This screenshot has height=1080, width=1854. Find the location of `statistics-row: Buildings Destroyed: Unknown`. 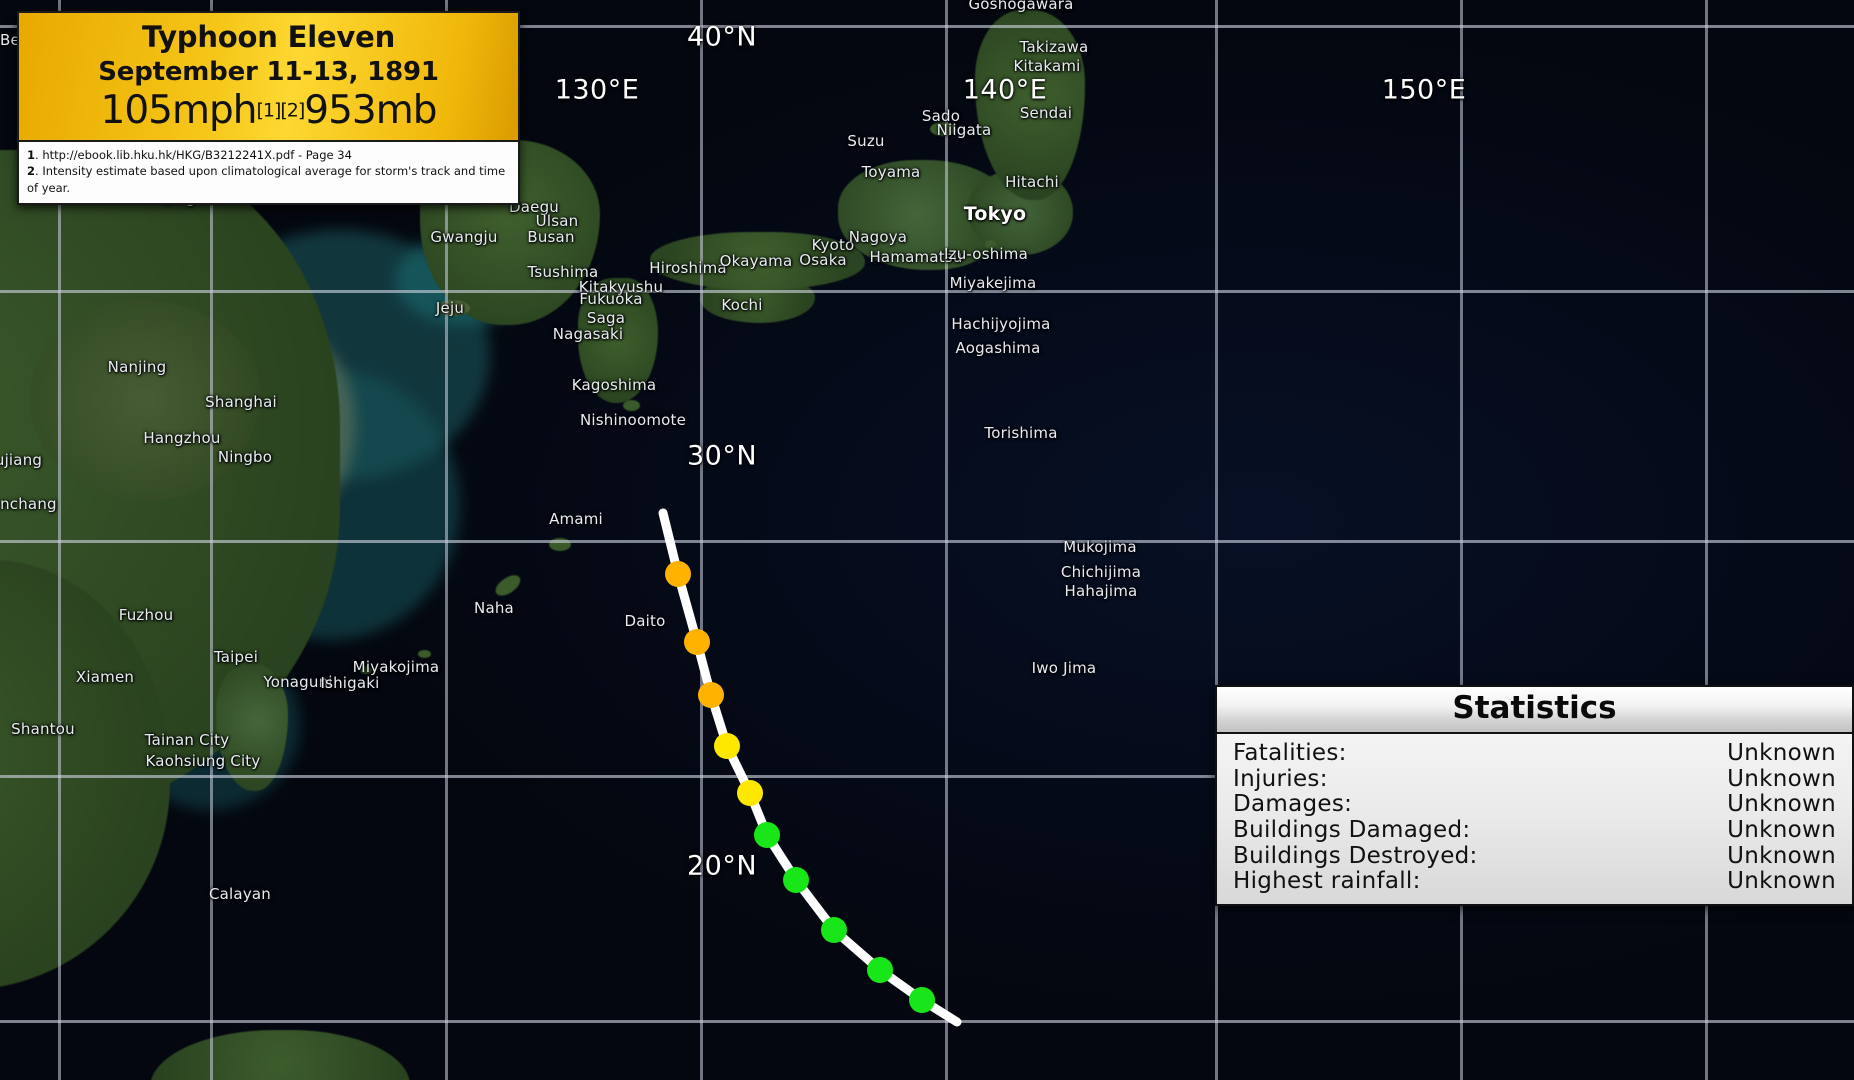

statistics-row: Buildings Destroyed: Unknown is located at coordinates (1534, 857).